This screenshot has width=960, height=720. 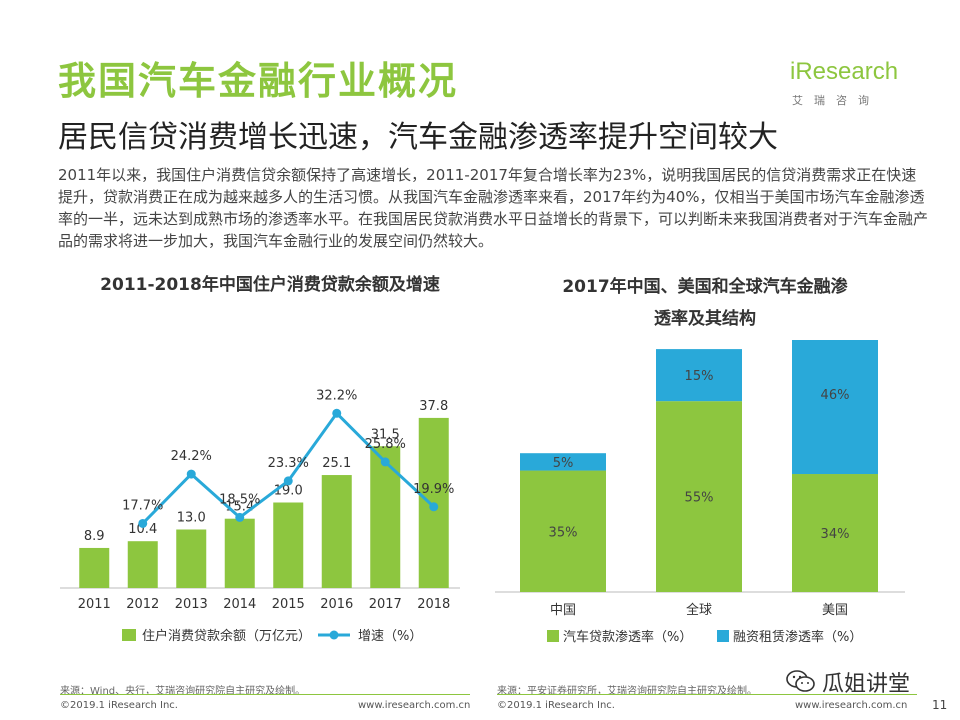 I want to click on legend-label-auto-loan: 汽车贷款渗透率（%）, so click(x=627, y=637).